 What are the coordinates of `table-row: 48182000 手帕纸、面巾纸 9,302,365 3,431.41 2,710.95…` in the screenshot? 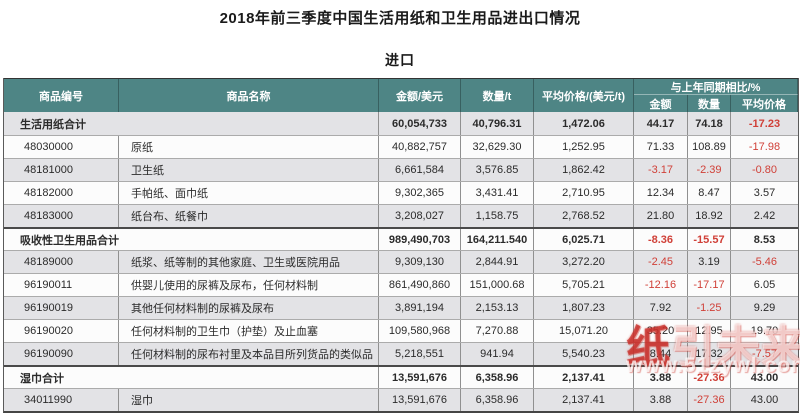 It's located at (401, 192).